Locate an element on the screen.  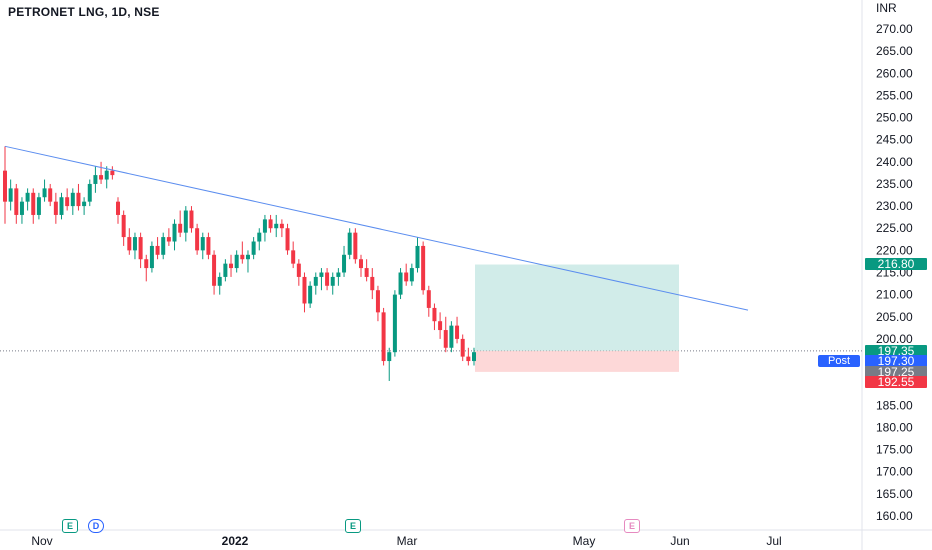
time-tick-label: Jun is located at coordinates (679, 541).